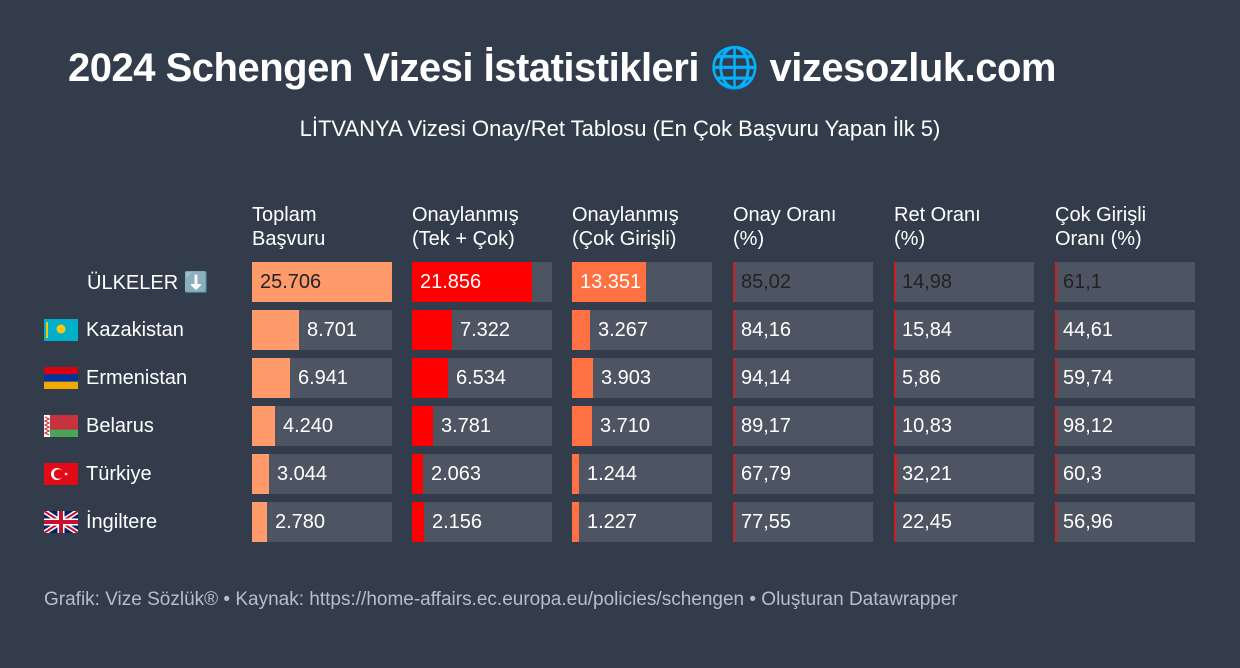 Image resolution: width=1240 pixels, height=668 pixels. I want to click on table-cell: 8.701, so click(322, 330).